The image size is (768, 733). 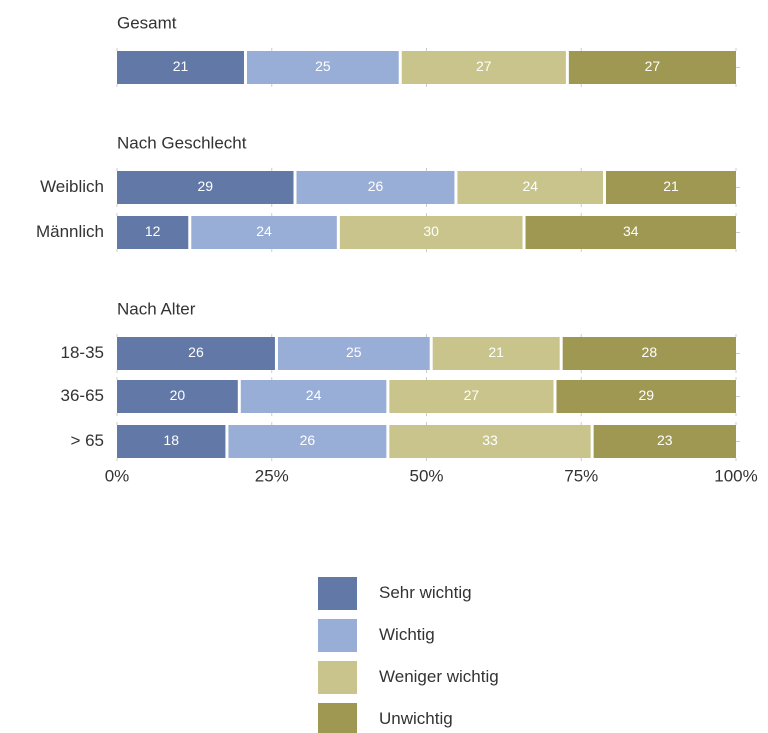 I want to click on data-label: 23, so click(x=665, y=440).